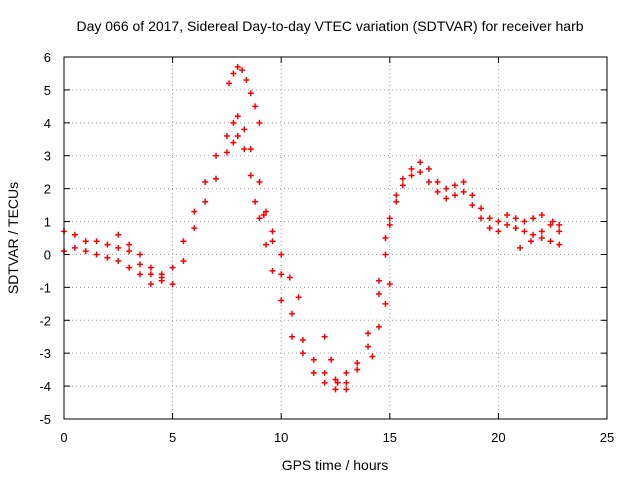  Describe the element at coordinates (45, 419) in the screenshot. I see `y-tick-label: -5` at that location.